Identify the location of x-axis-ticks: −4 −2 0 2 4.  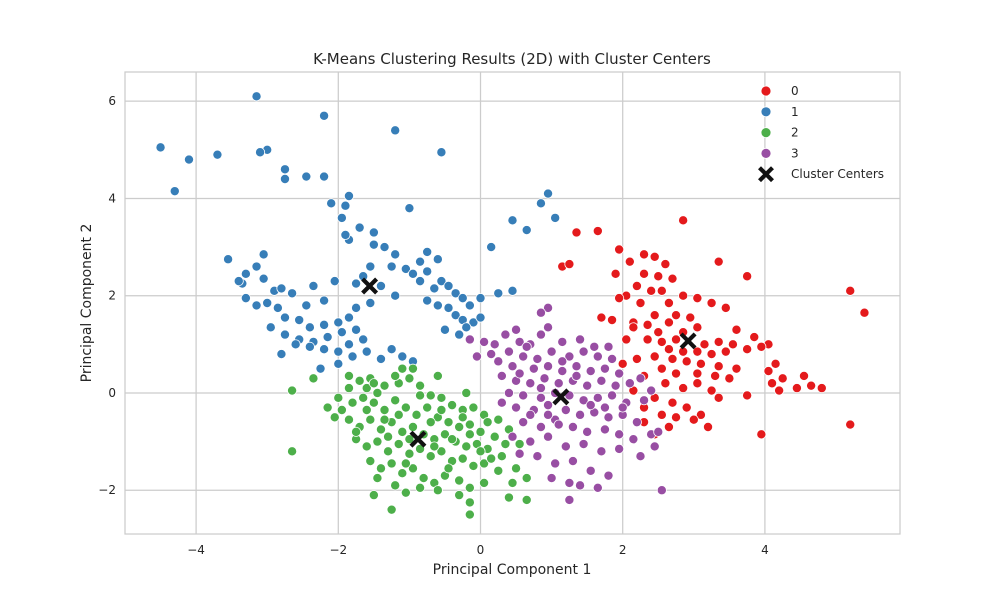
(477, 550).